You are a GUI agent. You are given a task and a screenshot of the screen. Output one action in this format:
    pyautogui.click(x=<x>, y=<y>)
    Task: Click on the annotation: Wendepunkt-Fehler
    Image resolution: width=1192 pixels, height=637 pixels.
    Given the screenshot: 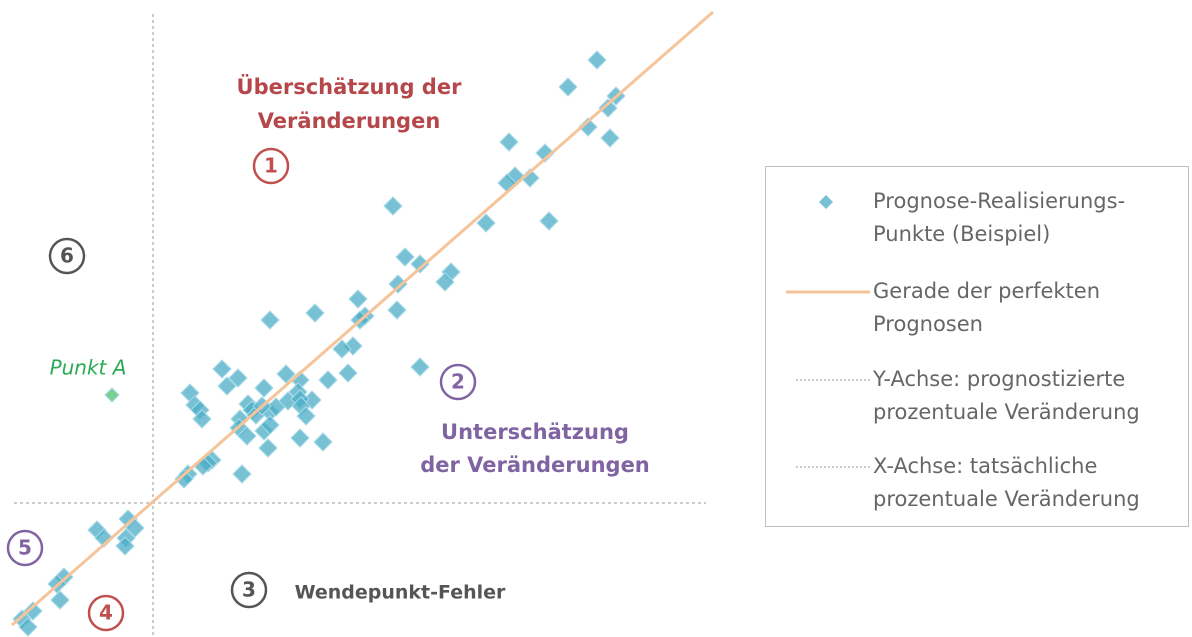 What is the action you would take?
    pyautogui.click(x=400, y=593)
    